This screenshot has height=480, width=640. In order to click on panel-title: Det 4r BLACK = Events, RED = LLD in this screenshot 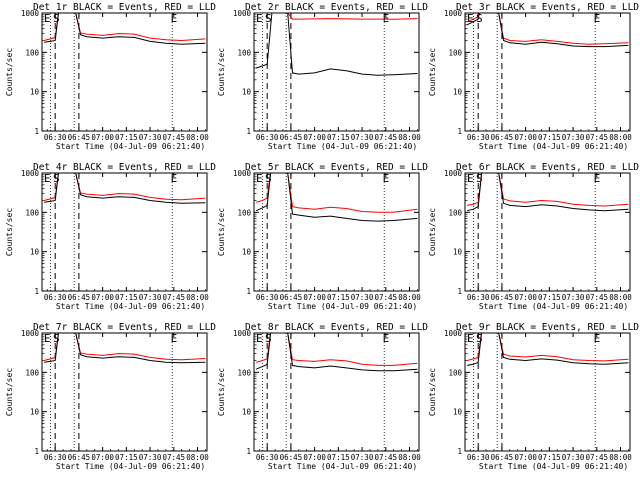, I will do `click(124, 167)`.